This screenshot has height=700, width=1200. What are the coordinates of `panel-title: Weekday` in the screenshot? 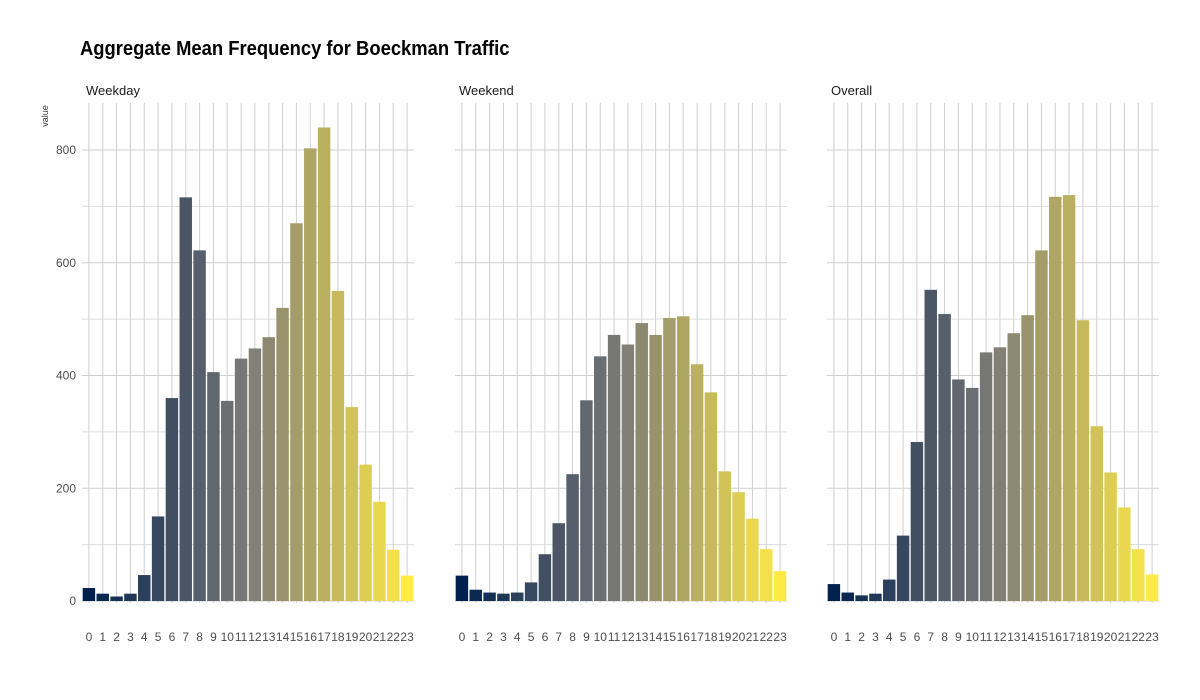 It's located at (113, 90).